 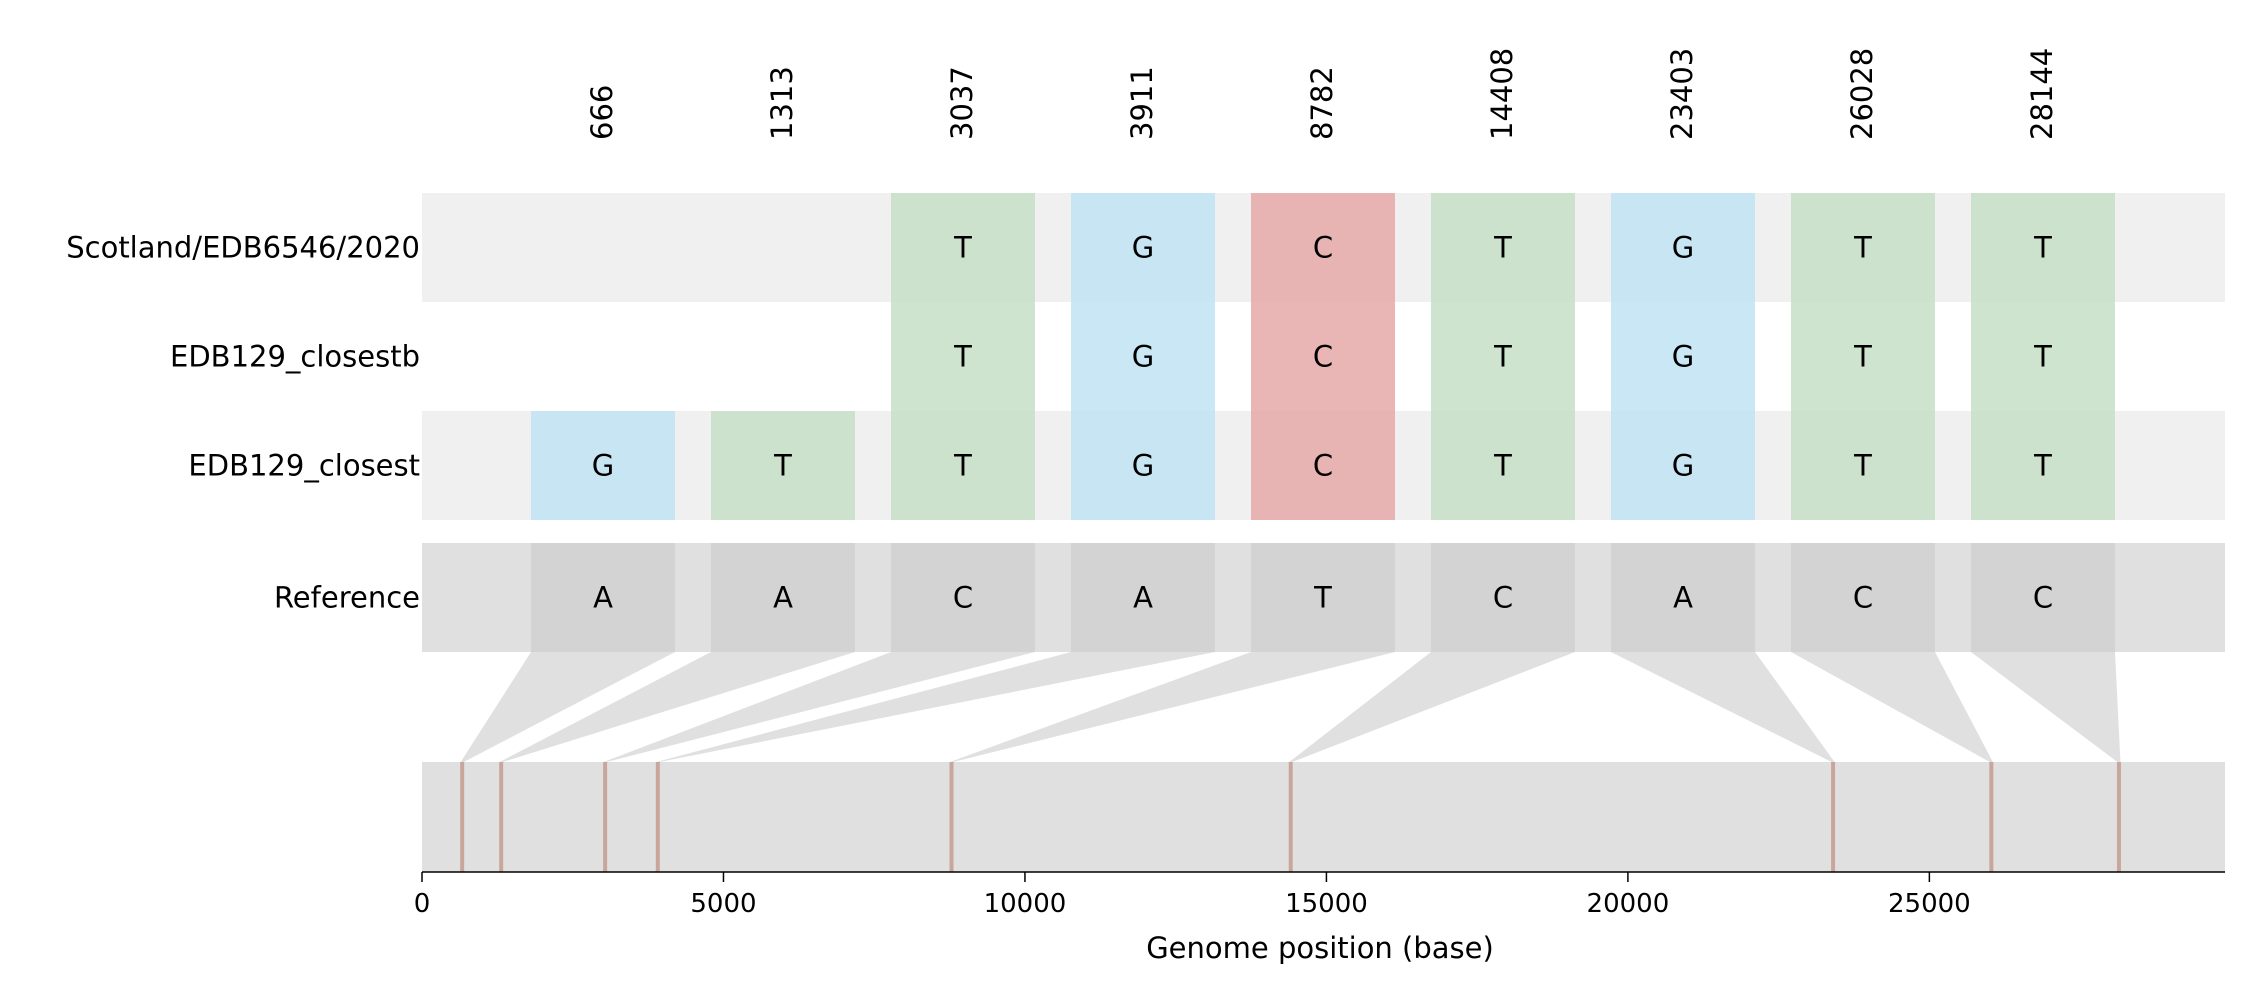 What do you see at coordinates (1682, 94) in the screenshot?
I see `site-position-label: 23403` at bounding box center [1682, 94].